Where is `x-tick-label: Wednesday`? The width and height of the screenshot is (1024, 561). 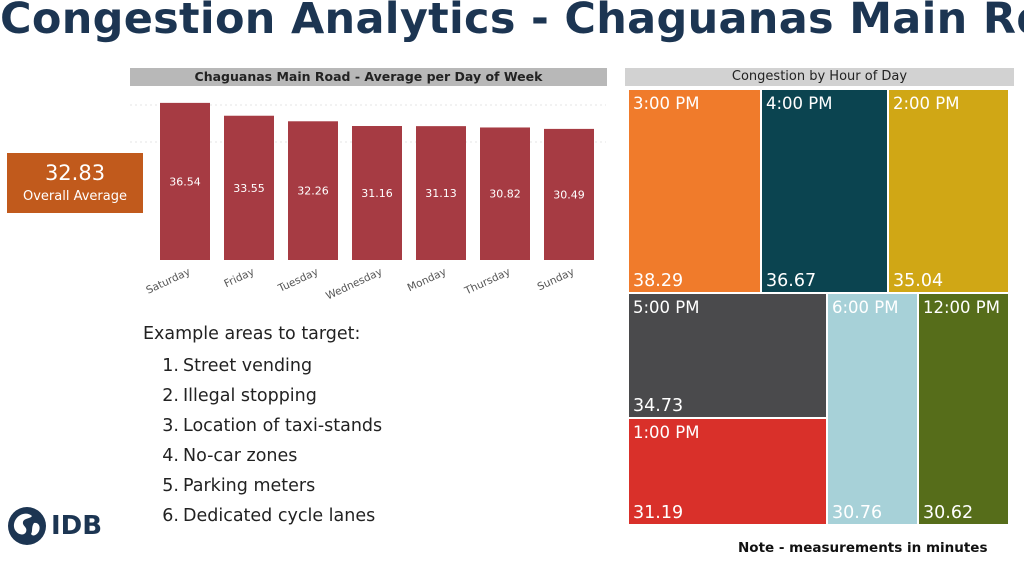 x-tick-label: Wednesday is located at coordinates (354, 284).